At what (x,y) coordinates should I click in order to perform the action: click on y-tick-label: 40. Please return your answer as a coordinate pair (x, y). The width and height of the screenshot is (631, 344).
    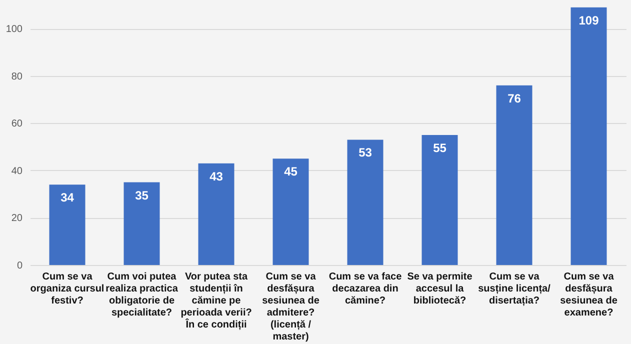
    Looking at the image, I should click on (17, 171).